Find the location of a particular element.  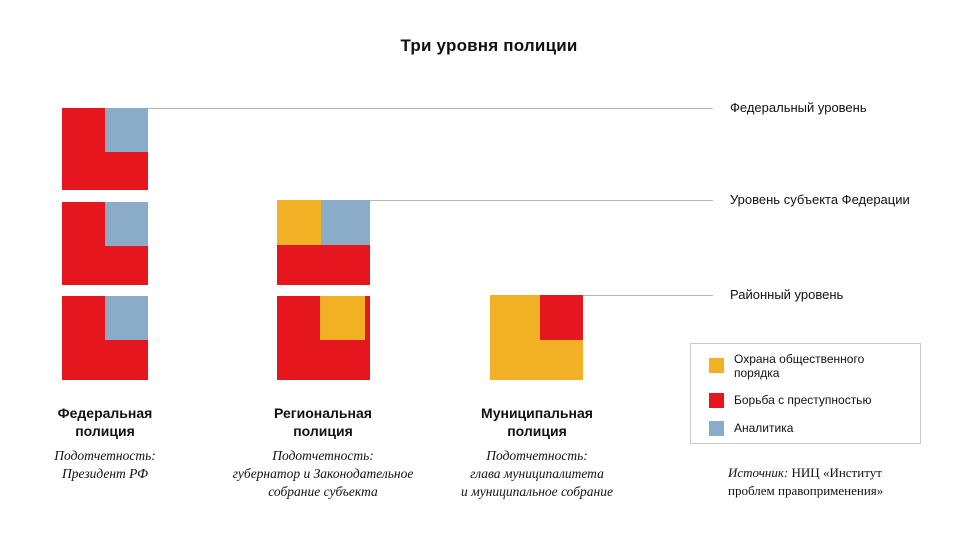

legend-item-analytics: Аналитика is located at coordinates (805, 428).